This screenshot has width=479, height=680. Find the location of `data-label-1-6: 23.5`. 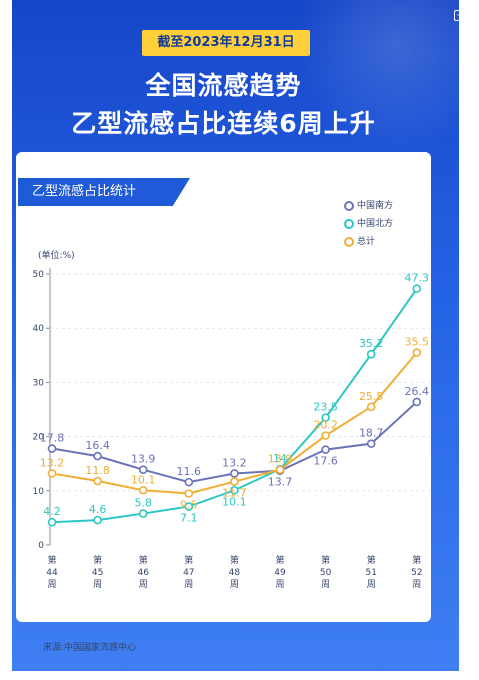

data-label-1-6: 23.5 is located at coordinates (325, 407).